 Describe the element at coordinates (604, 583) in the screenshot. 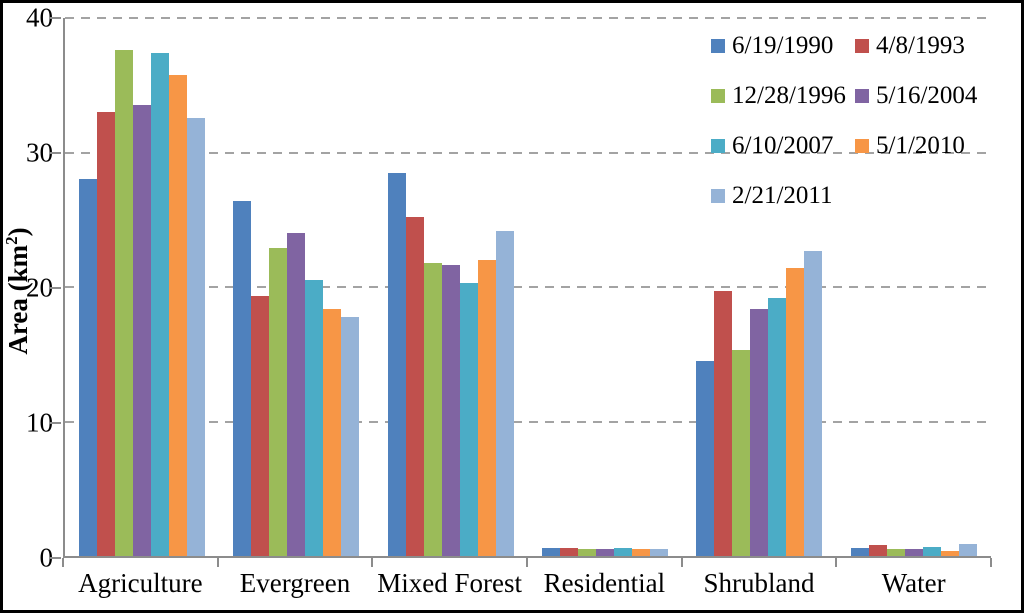

I see `x-category-label: Residential` at that location.